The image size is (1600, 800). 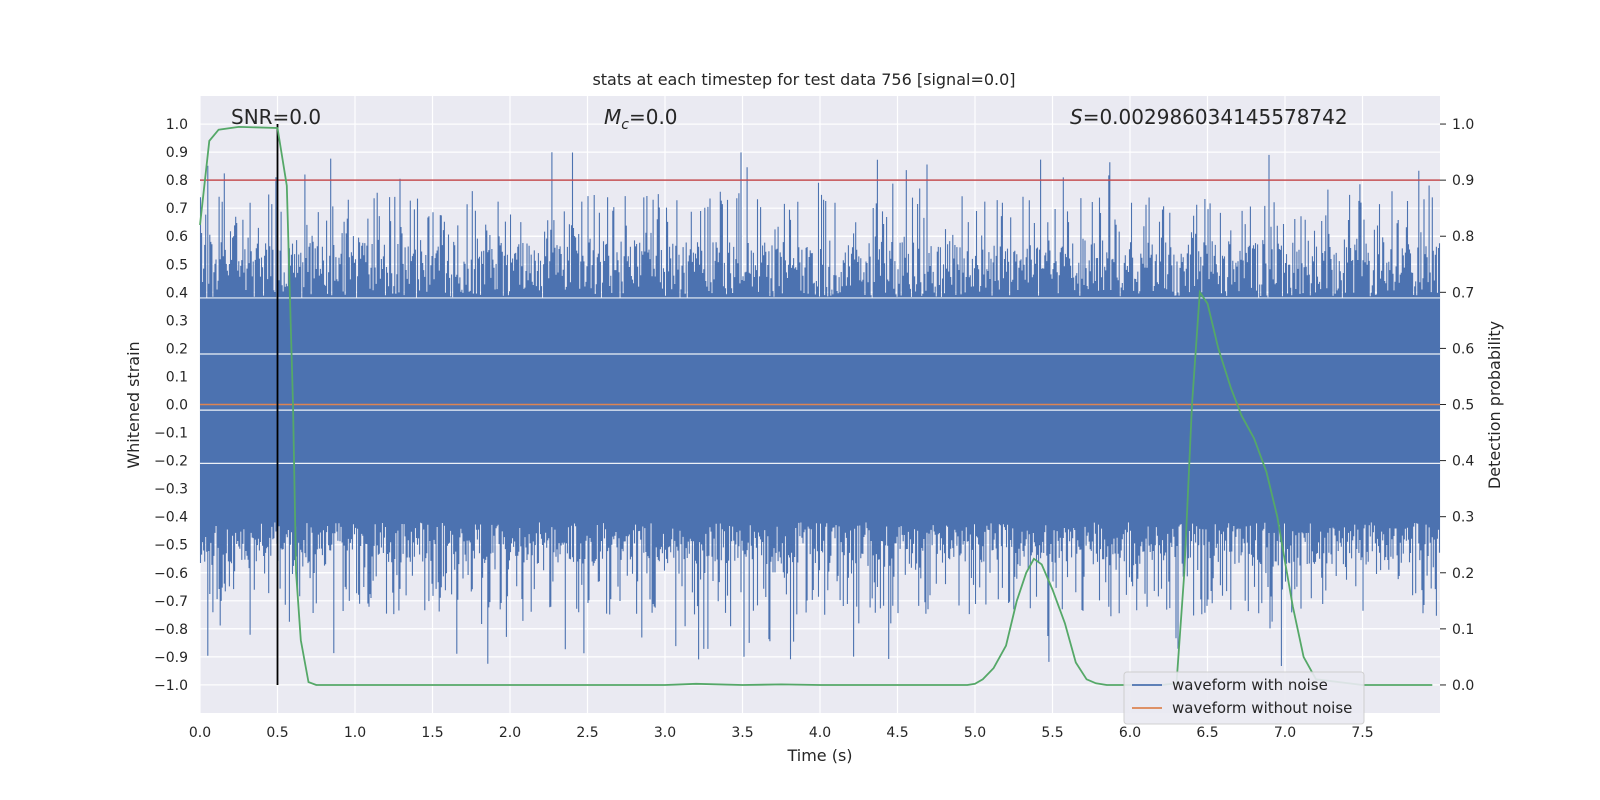 What do you see at coordinates (171, 462) in the screenshot?
I see `y-tick-label-left: −0.2` at bounding box center [171, 462].